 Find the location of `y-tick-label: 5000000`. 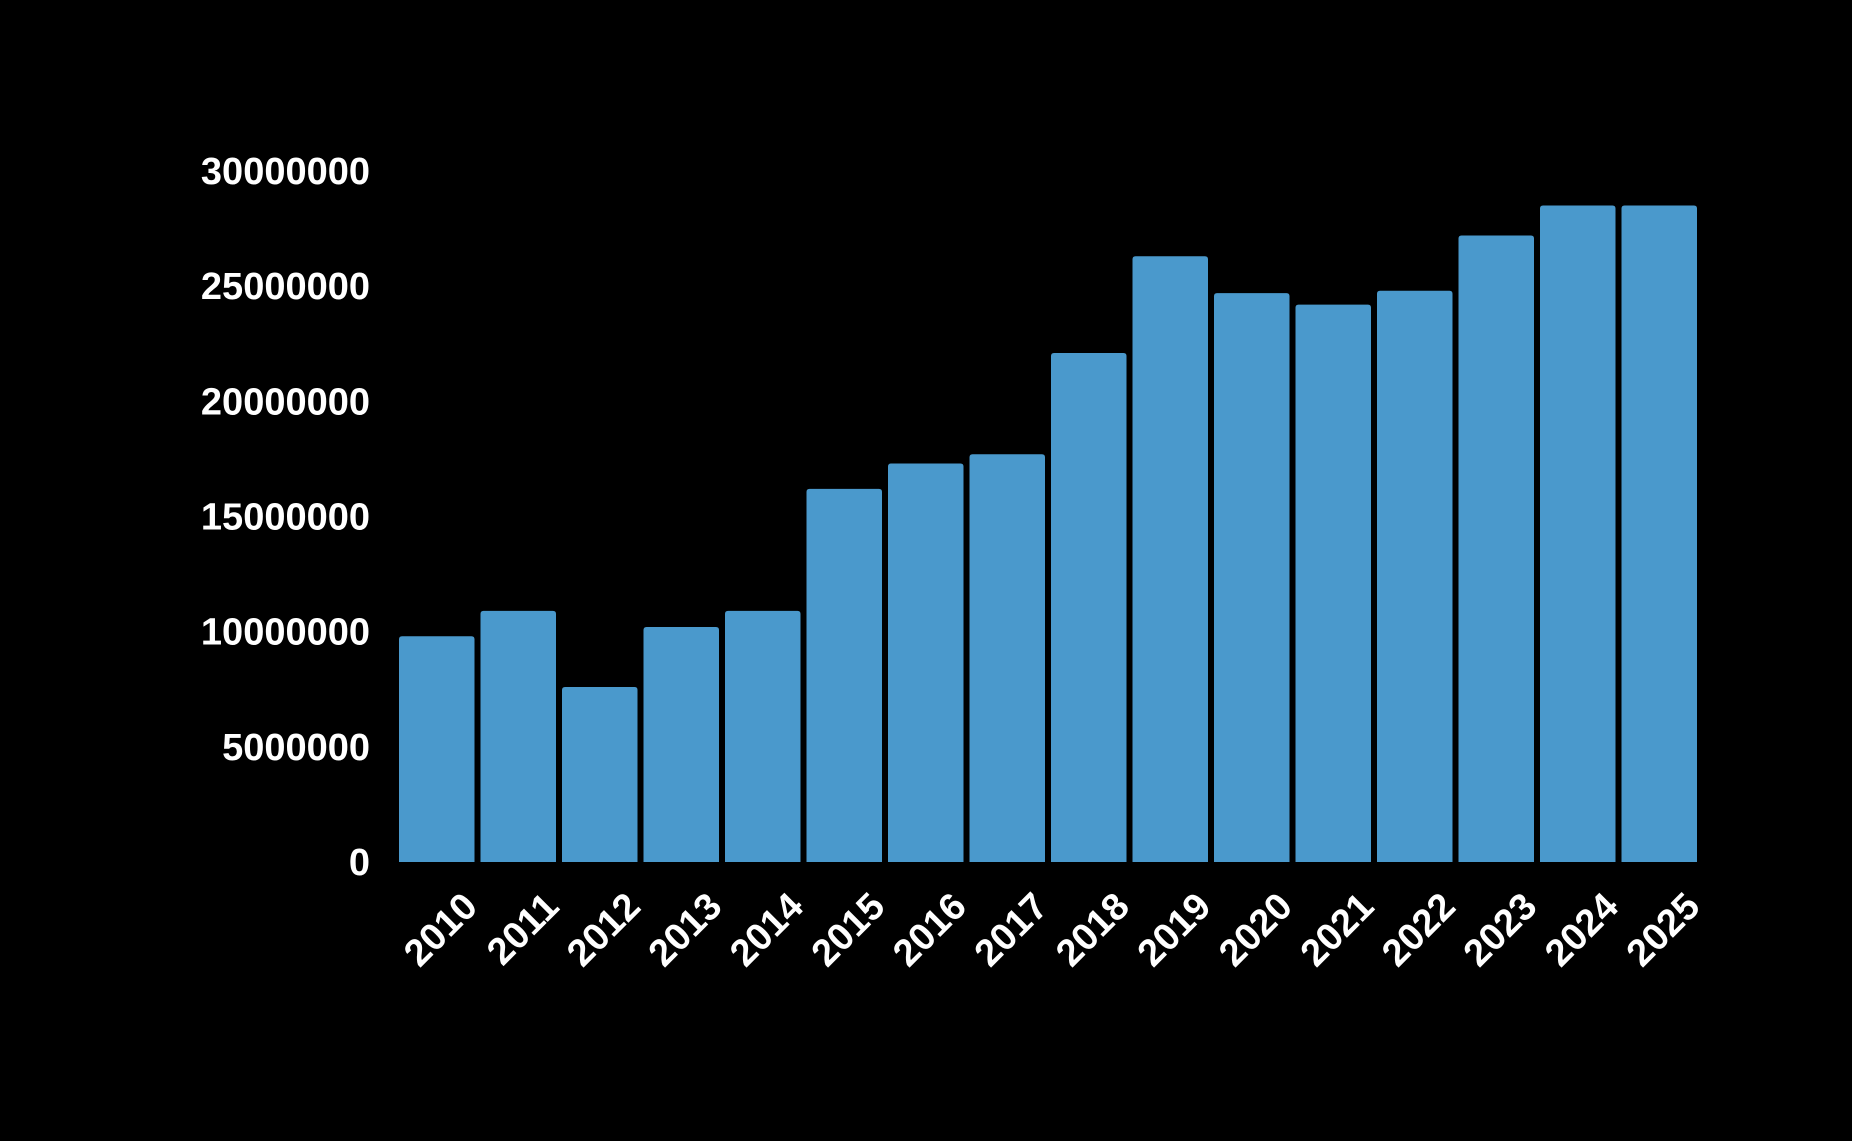

y-tick-label: 5000000 is located at coordinates (296, 748).